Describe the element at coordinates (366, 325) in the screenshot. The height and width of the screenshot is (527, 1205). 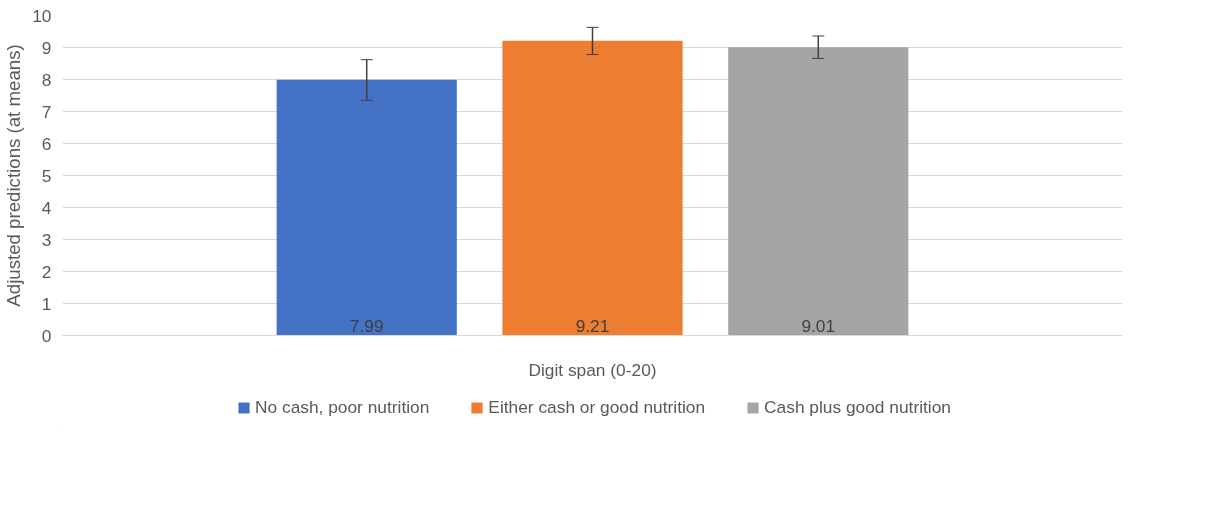
I see `data-label: 7.99` at that location.